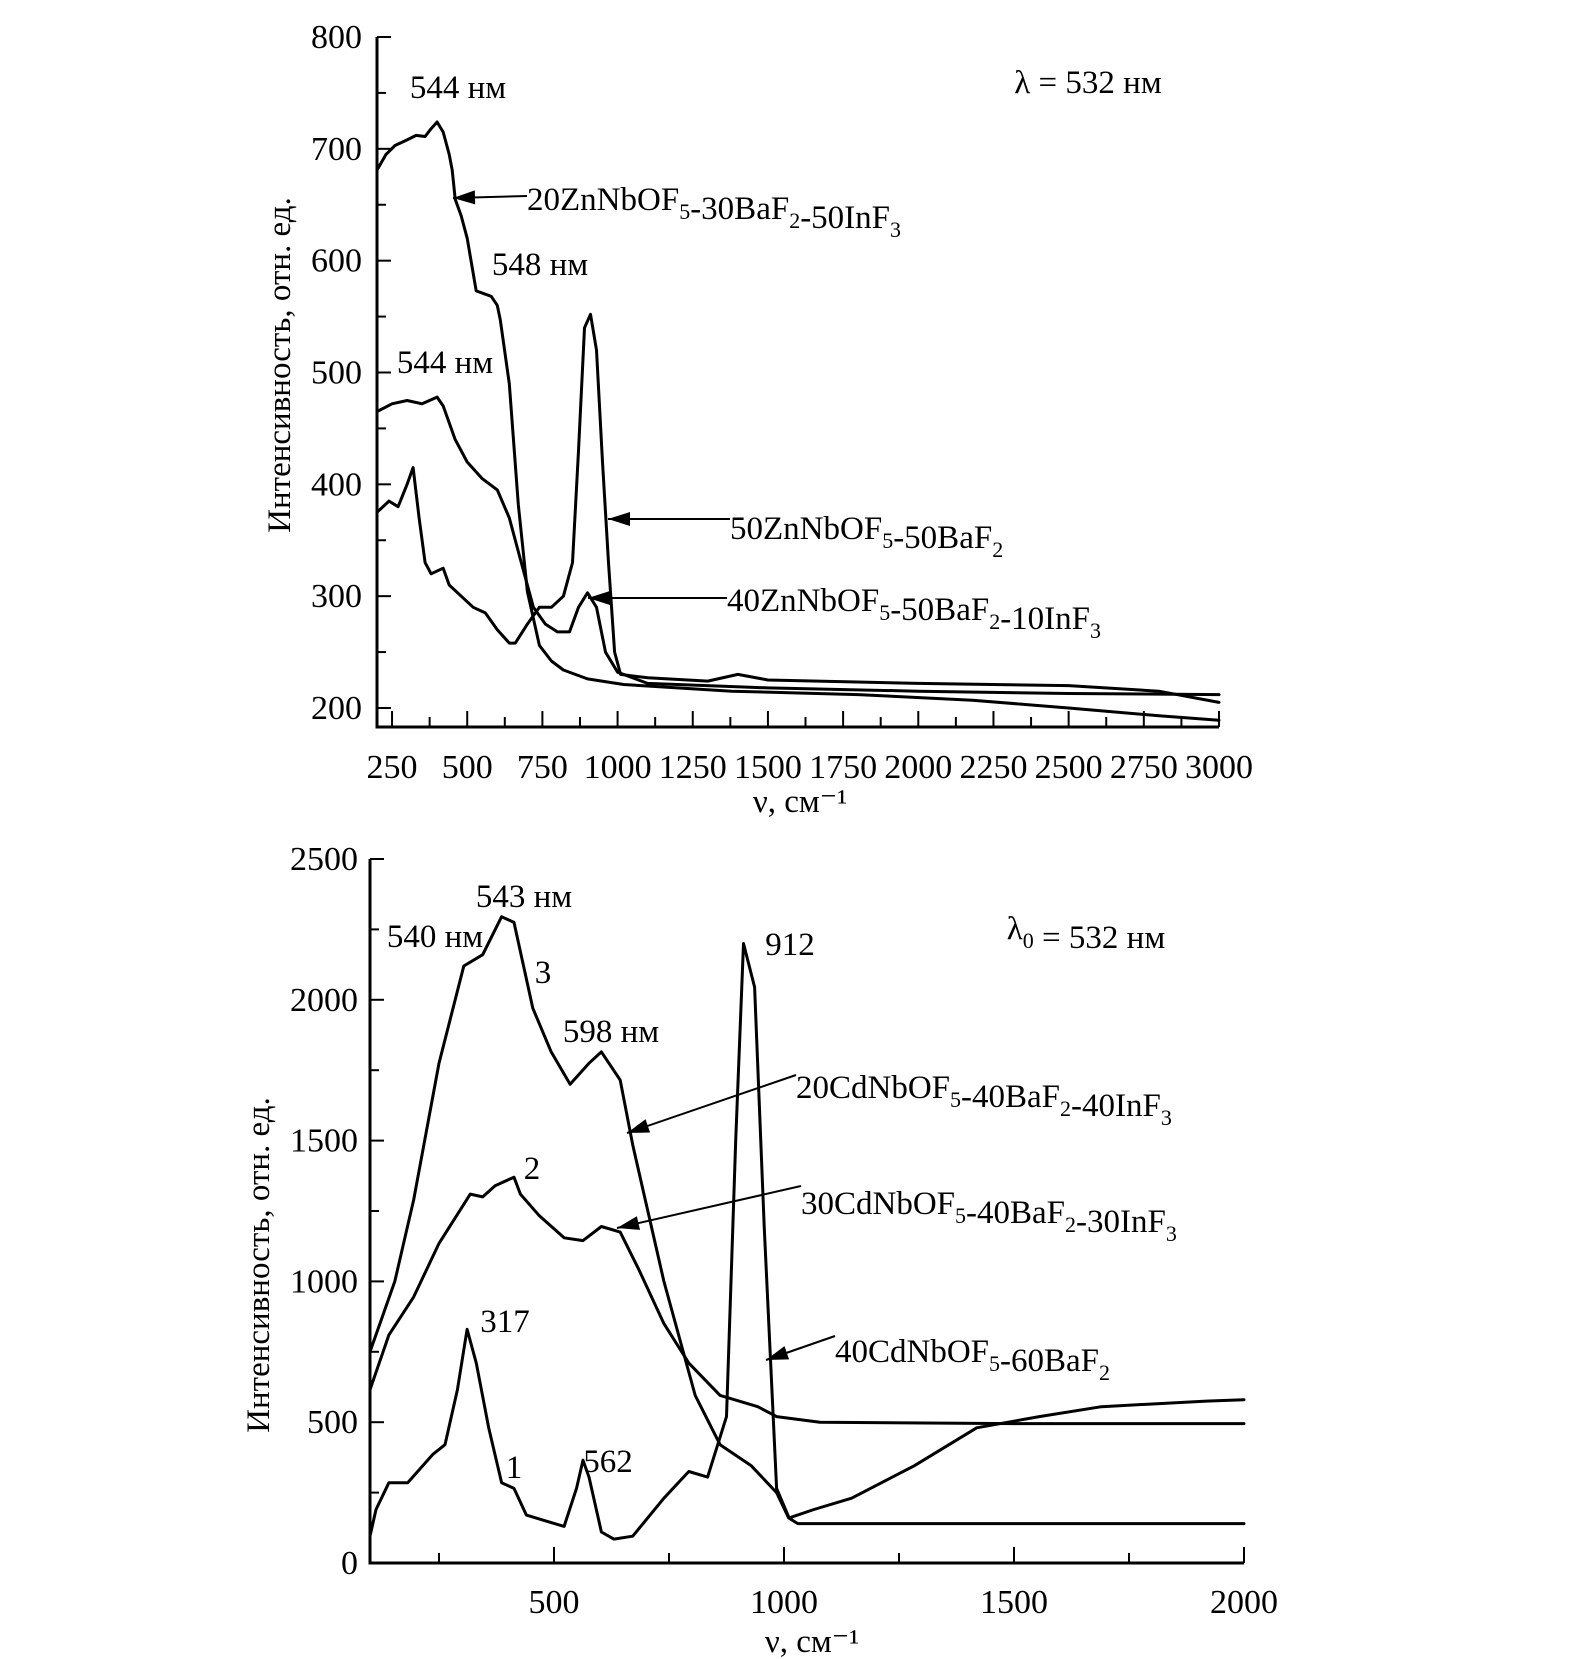 The height and width of the screenshot is (1659, 1594). I want to click on text-span: 40CdNbOF, so click(912, 1352).